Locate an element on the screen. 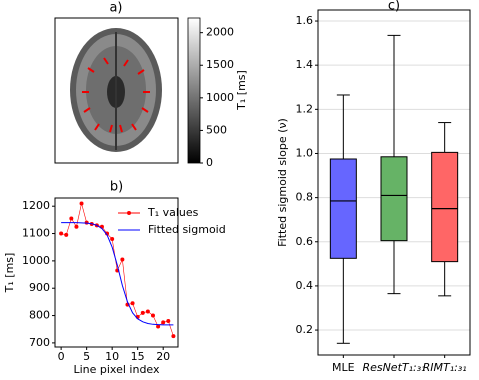 The width and height of the screenshot is (479, 380). legend-marker is located at coordinates (129, 213).